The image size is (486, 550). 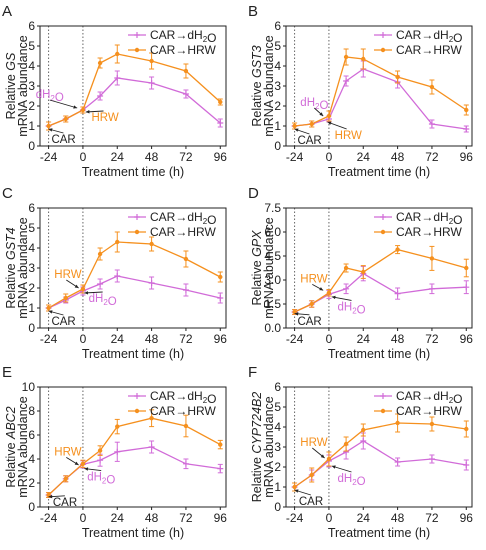 I want to click on y-tick-label: 3, so click(x=31, y=268).